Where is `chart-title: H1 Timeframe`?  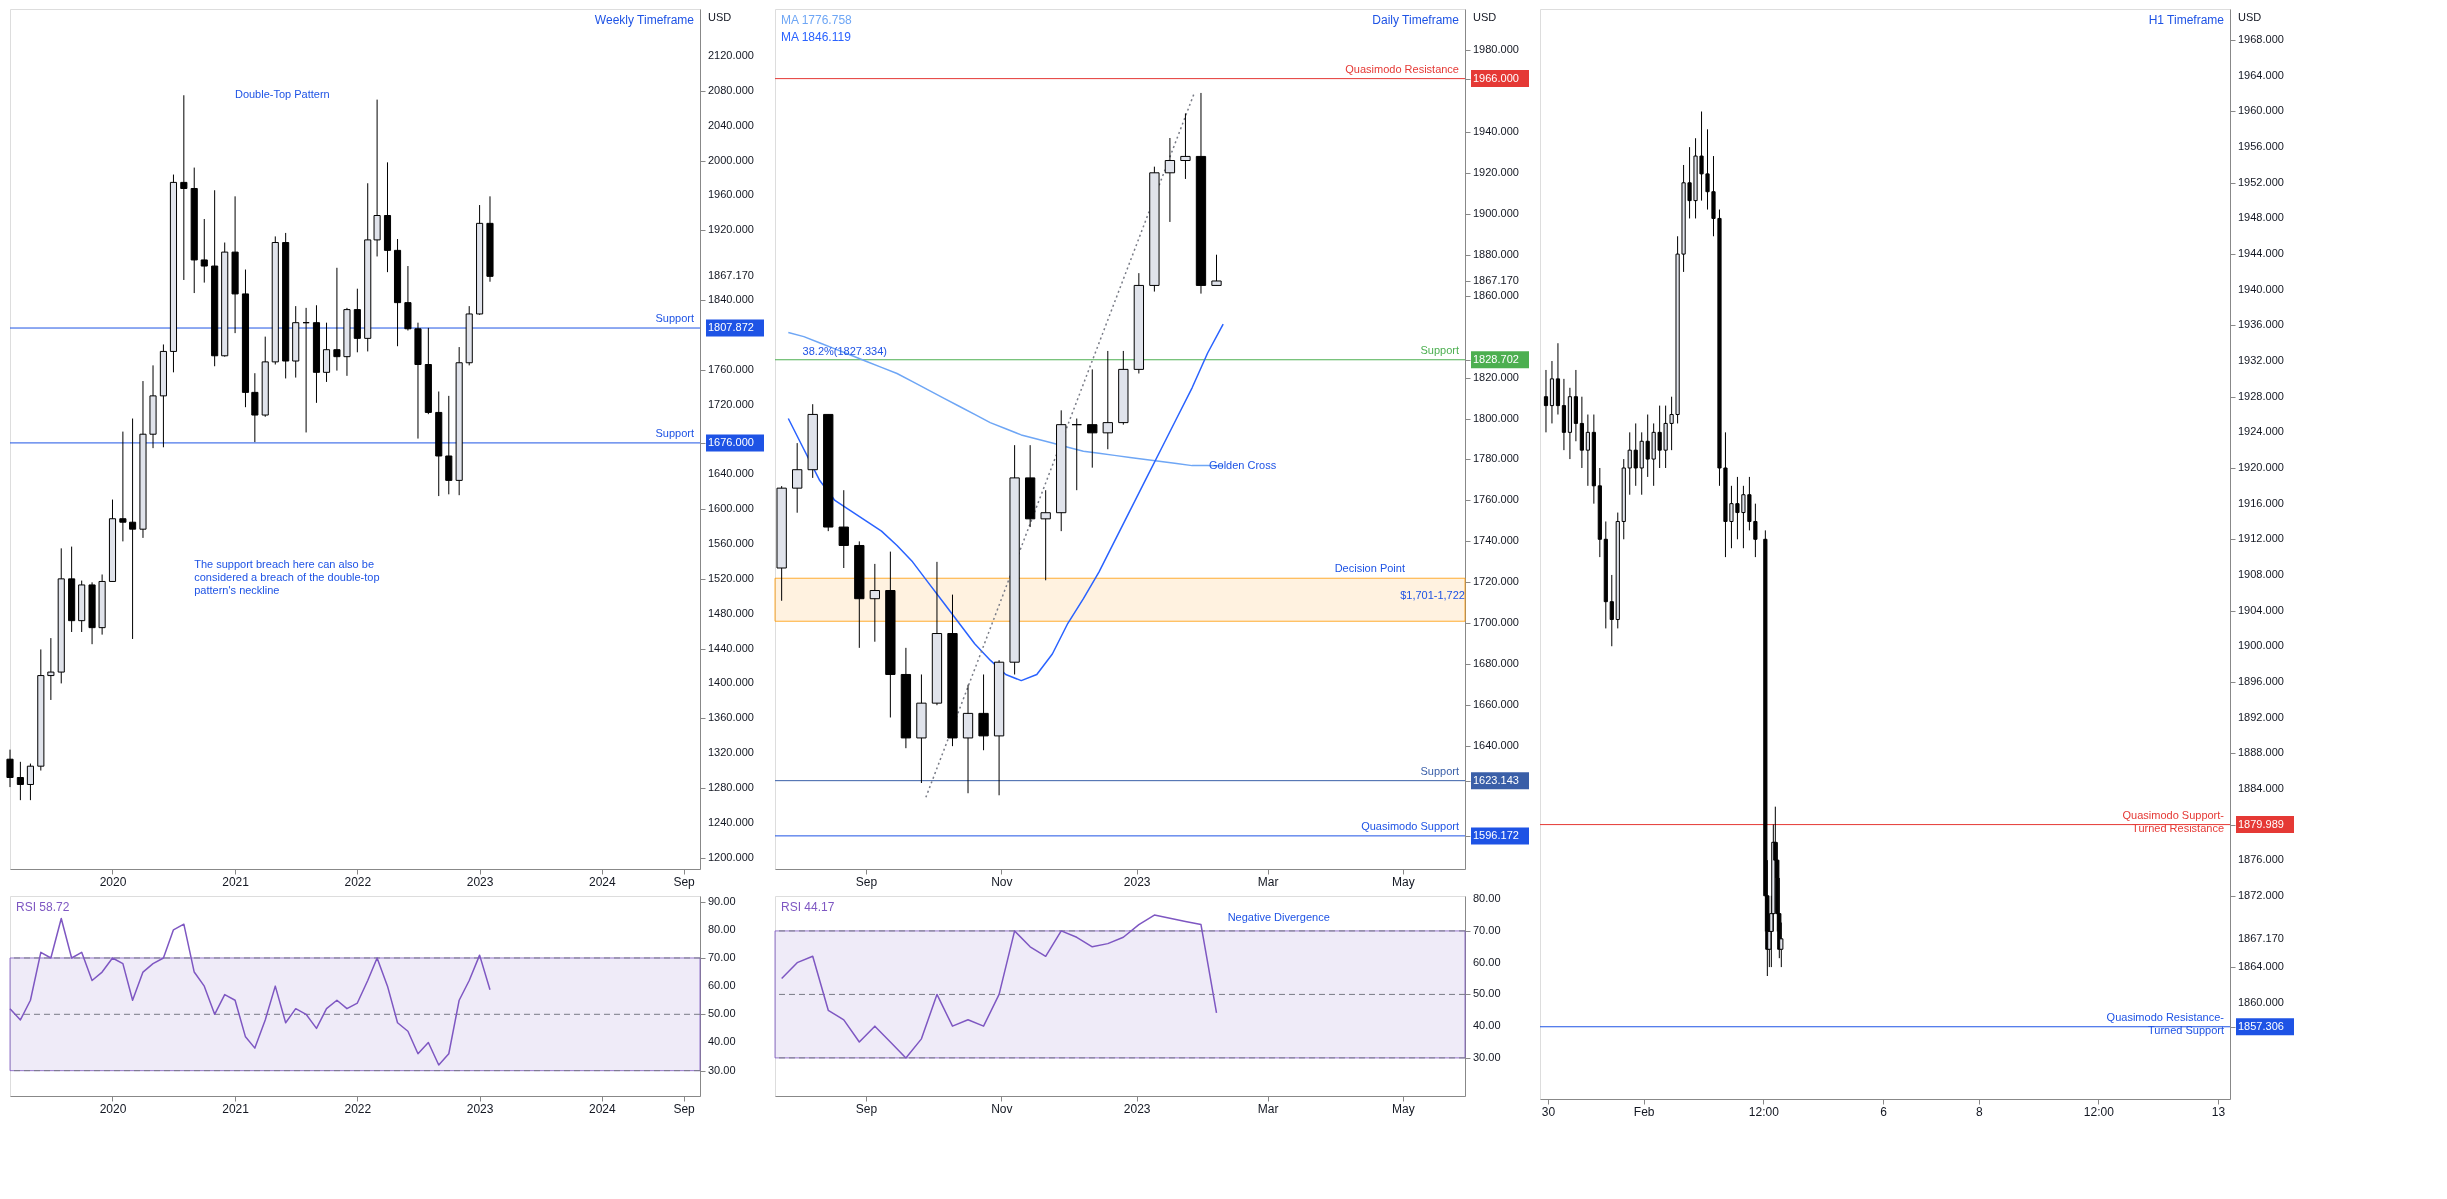
chart-title: H1 Timeframe is located at coordinates (2186, 20).